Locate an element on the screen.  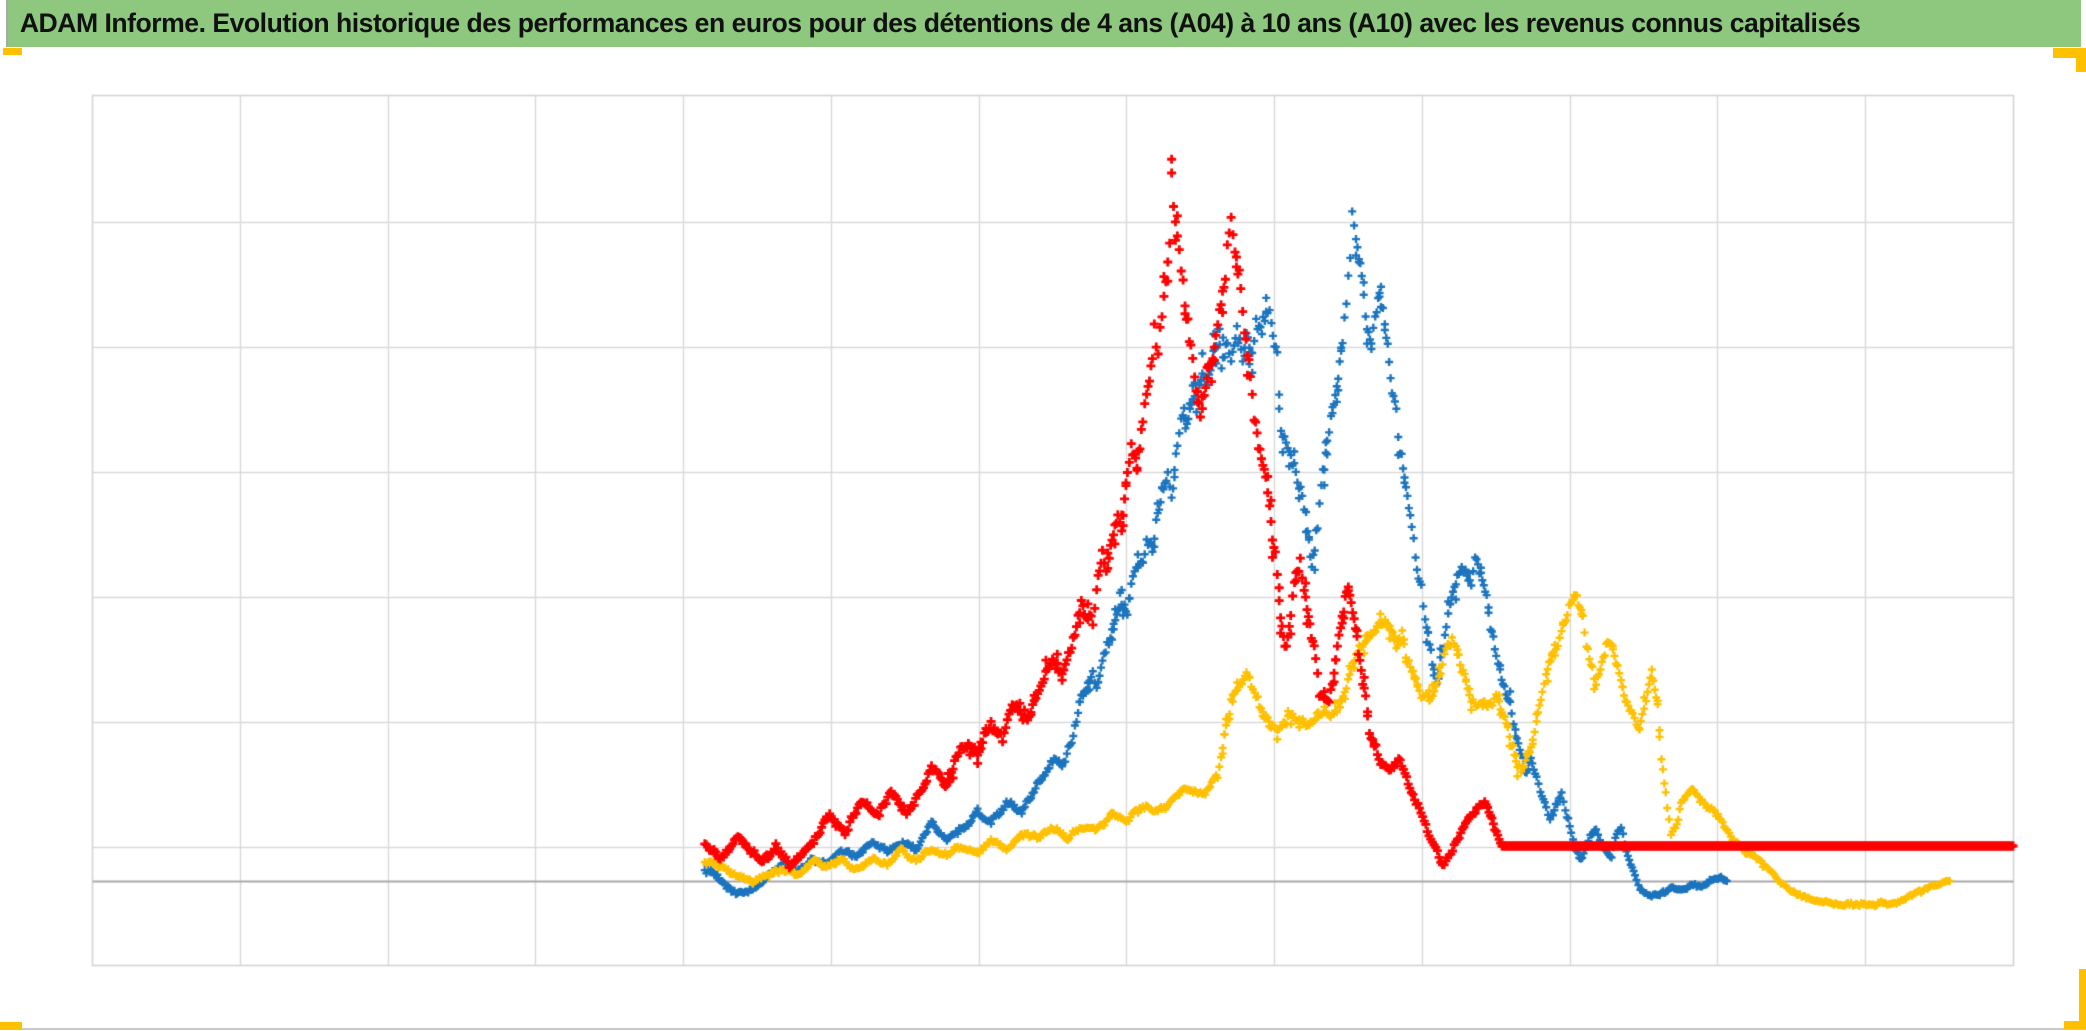
selection-handle-bottom-right-vertical is located at coordinates (2082, 999).